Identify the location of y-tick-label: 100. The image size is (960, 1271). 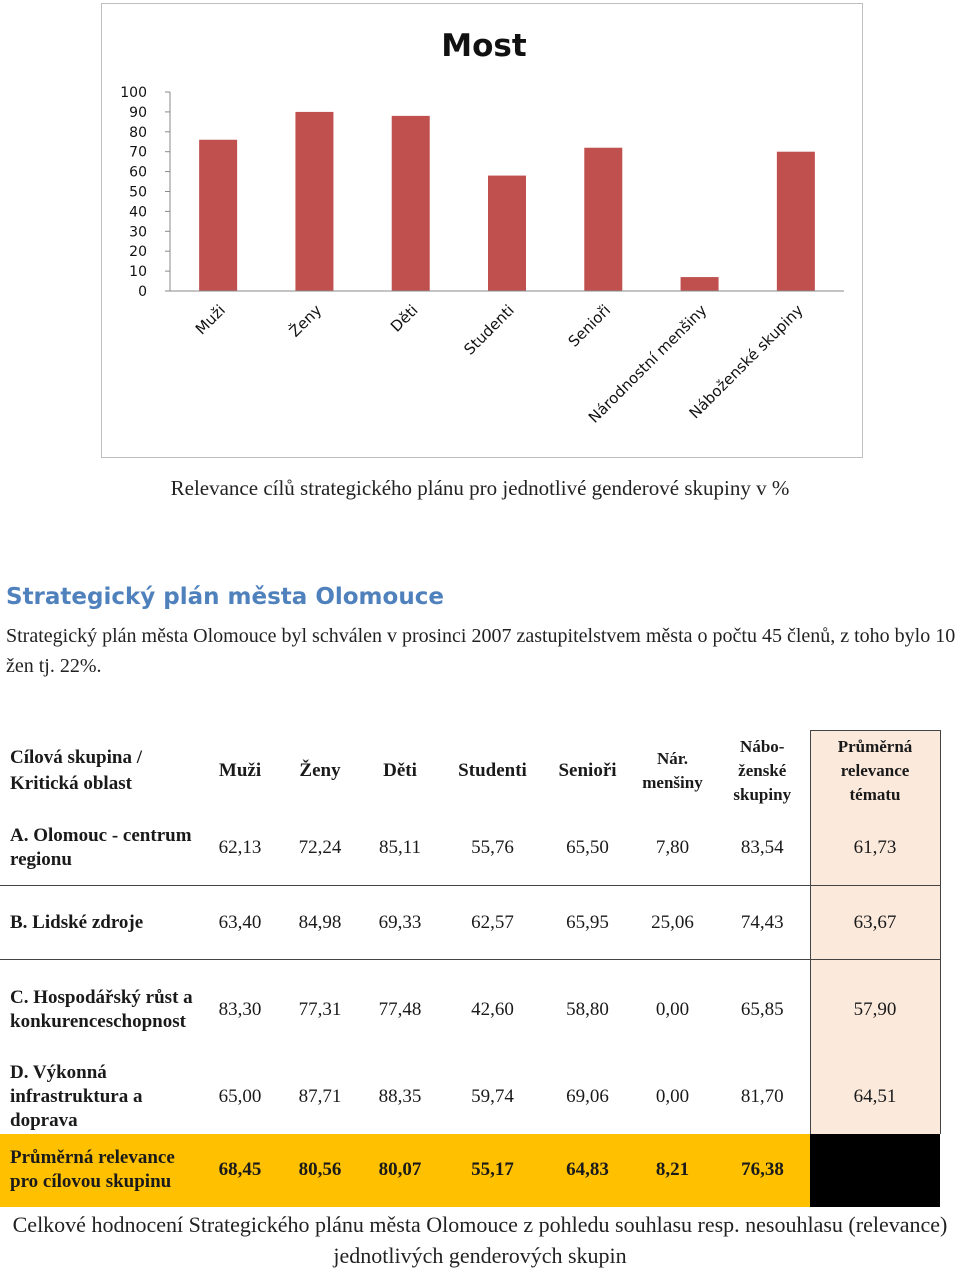
(133, 93).